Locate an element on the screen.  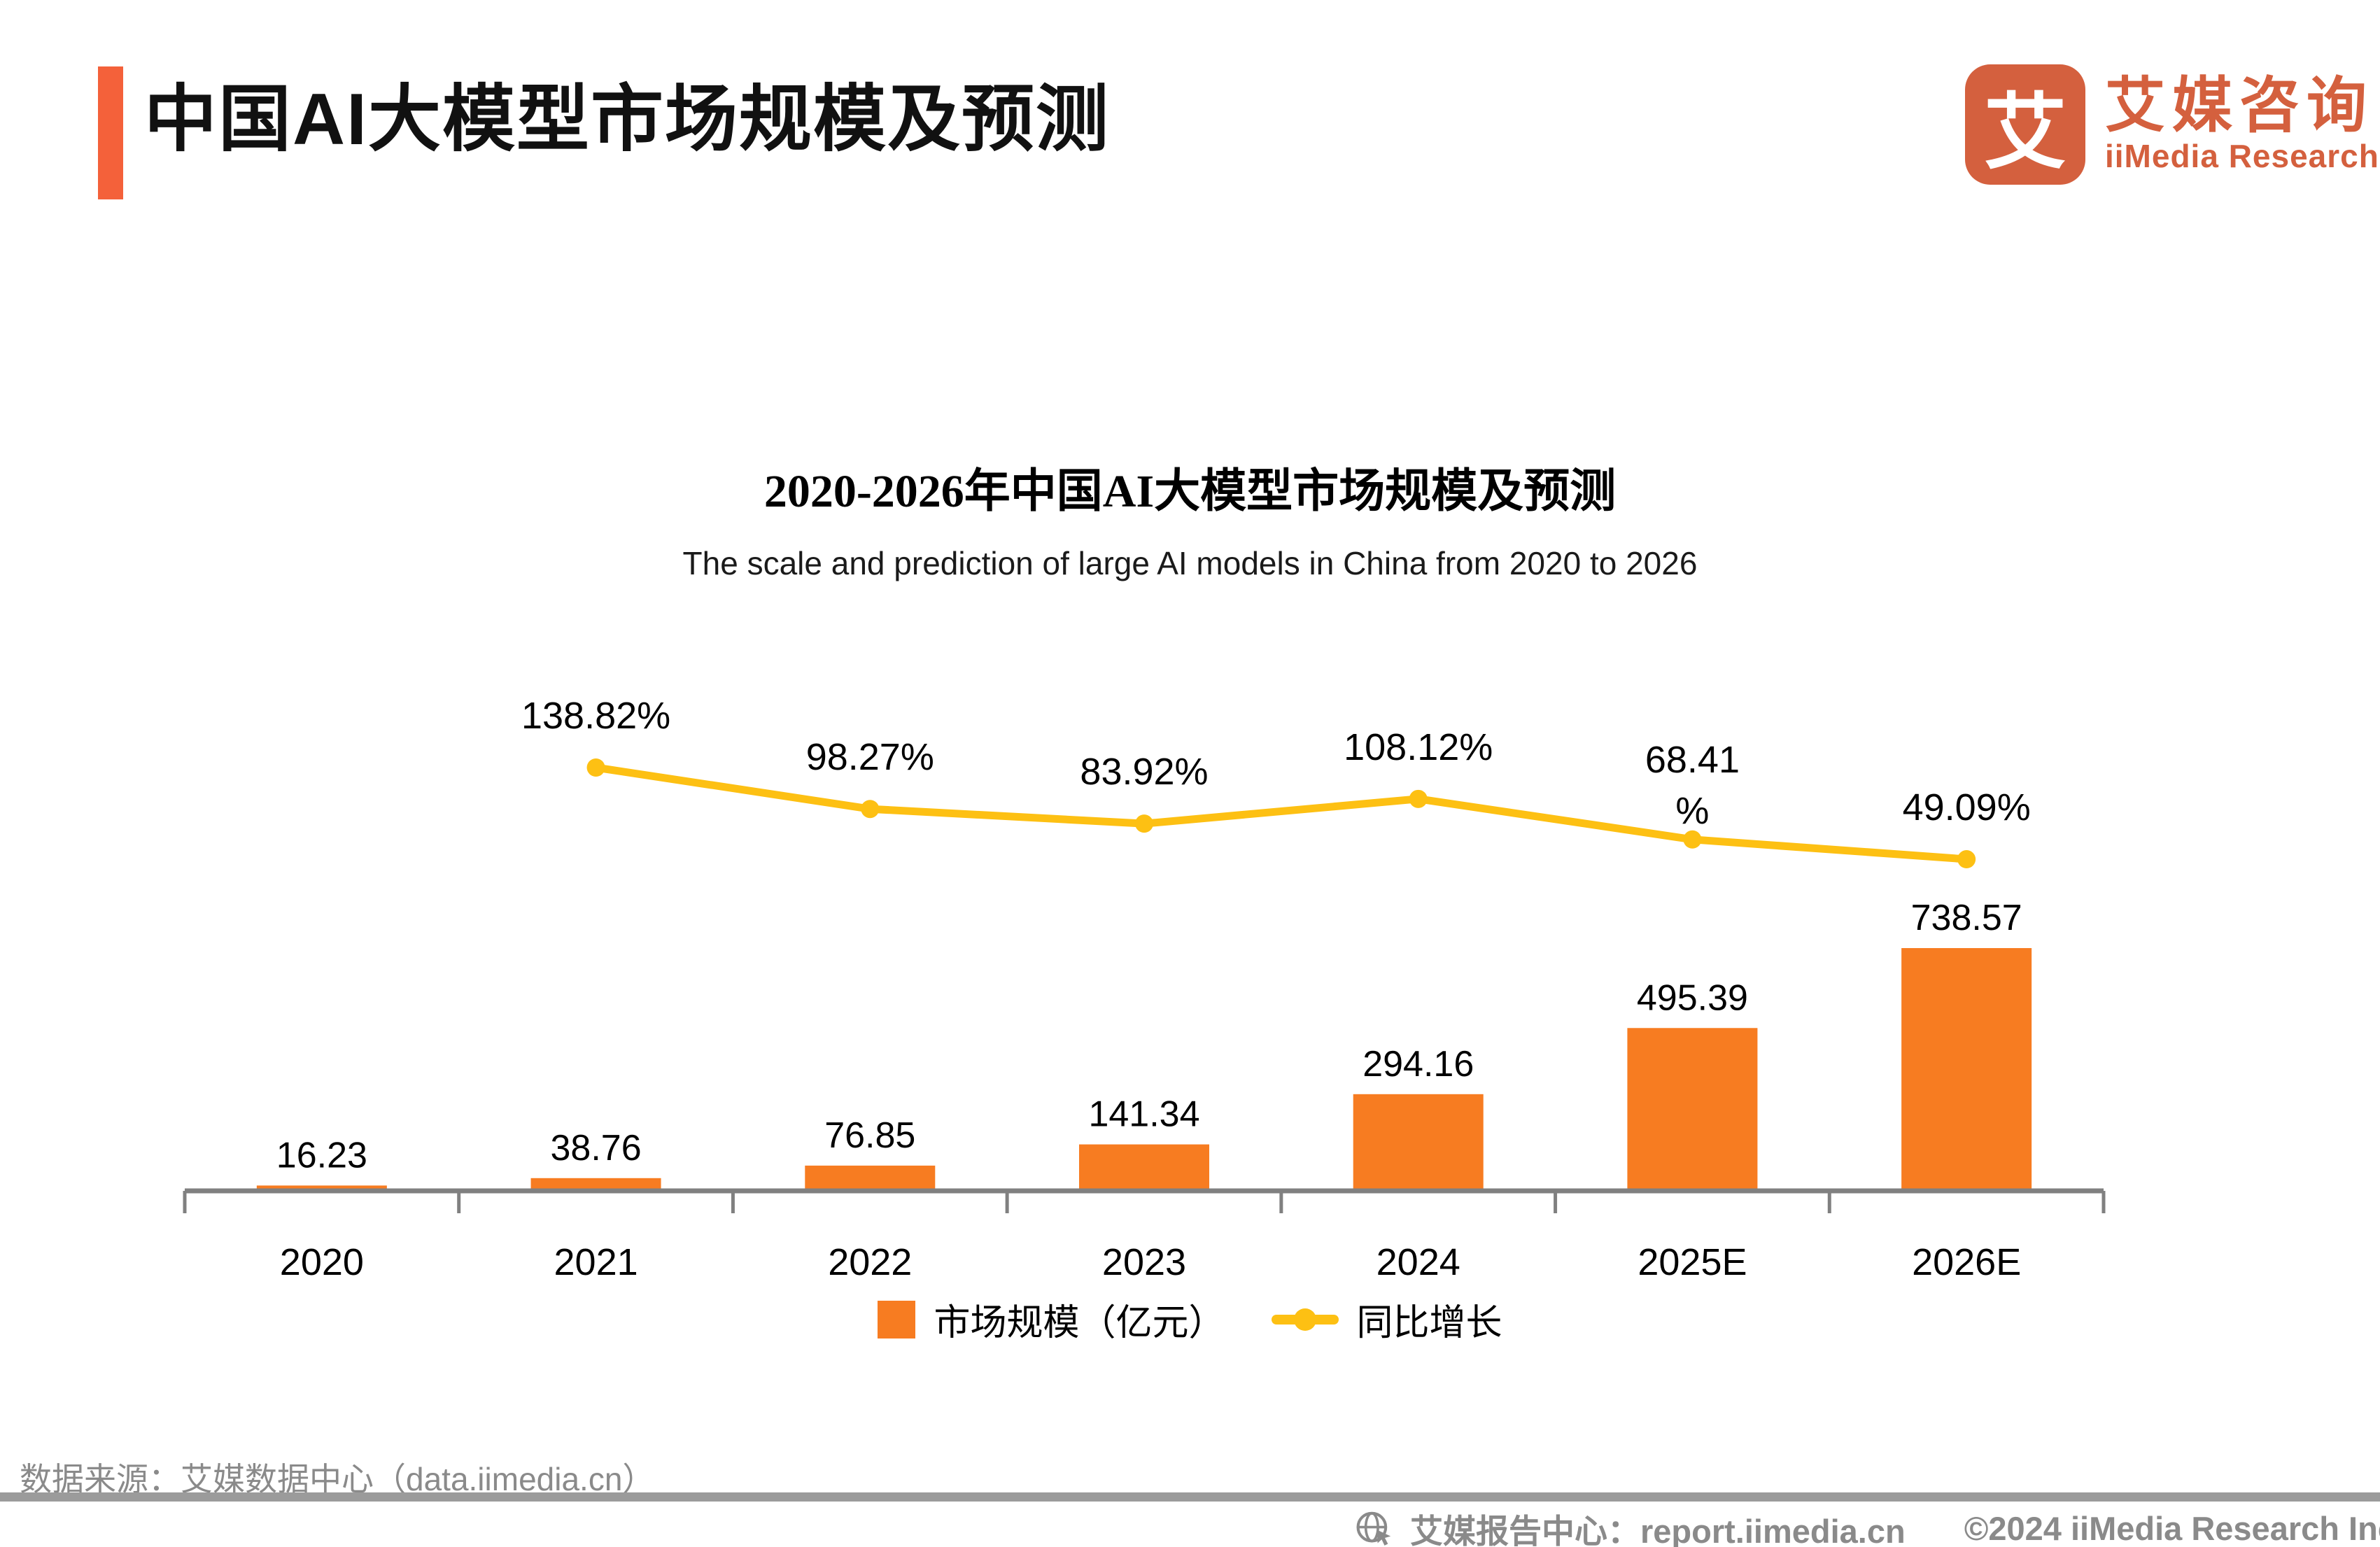
chart-legend: 市场规模（亿元） 同比增长 is located at coordinates (1190, 1319).